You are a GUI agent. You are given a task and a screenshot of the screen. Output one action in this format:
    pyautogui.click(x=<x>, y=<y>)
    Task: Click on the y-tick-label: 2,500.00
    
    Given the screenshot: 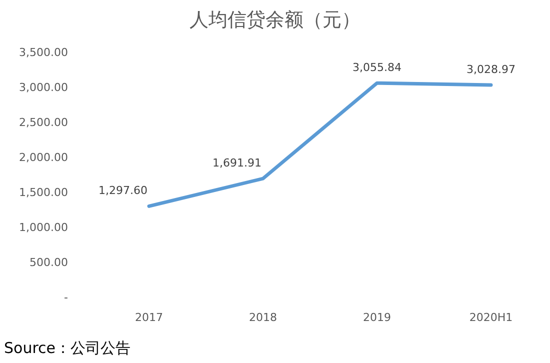 What is the action you would take?
    pyautogui.click(x=43, y=122)
    